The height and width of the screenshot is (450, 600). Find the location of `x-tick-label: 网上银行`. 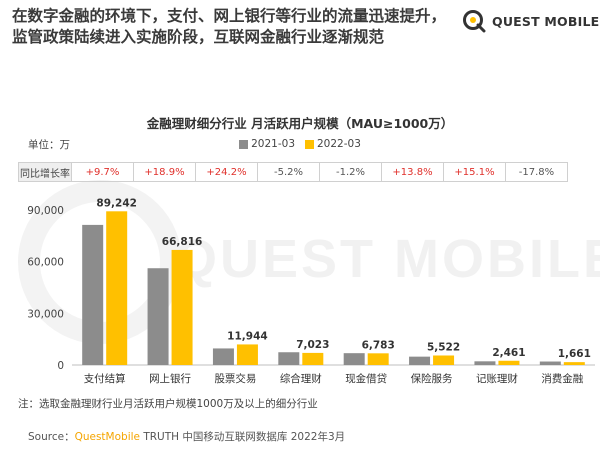

x-tick-label: 网上银行 is located at coordinates (170, 378).